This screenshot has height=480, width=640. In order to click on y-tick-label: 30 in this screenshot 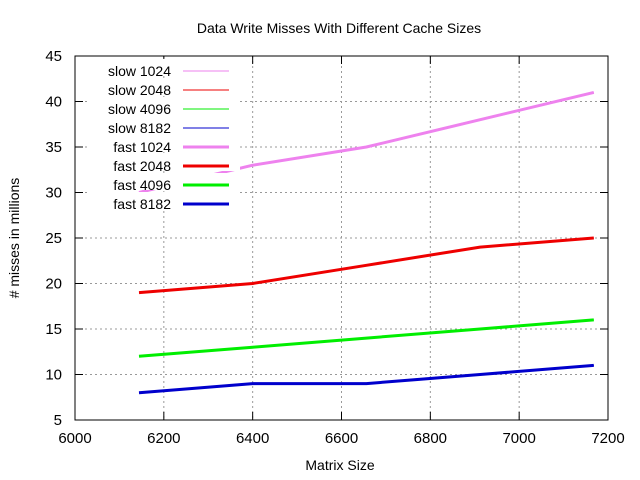, I will do `click(53, 193)`.